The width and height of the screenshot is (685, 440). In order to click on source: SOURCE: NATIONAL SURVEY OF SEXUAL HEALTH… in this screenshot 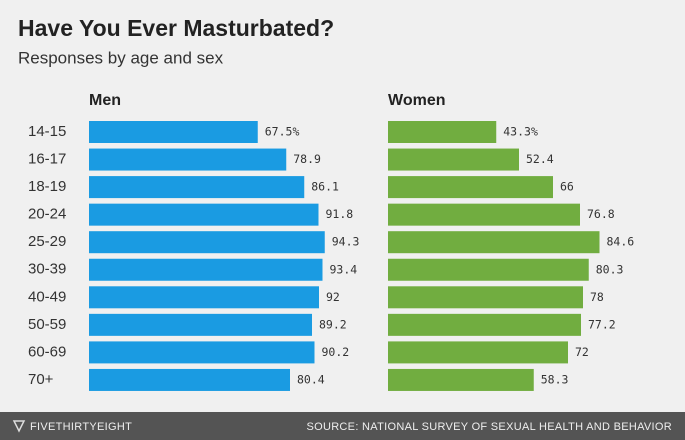, I will do `click(489, 427)`.